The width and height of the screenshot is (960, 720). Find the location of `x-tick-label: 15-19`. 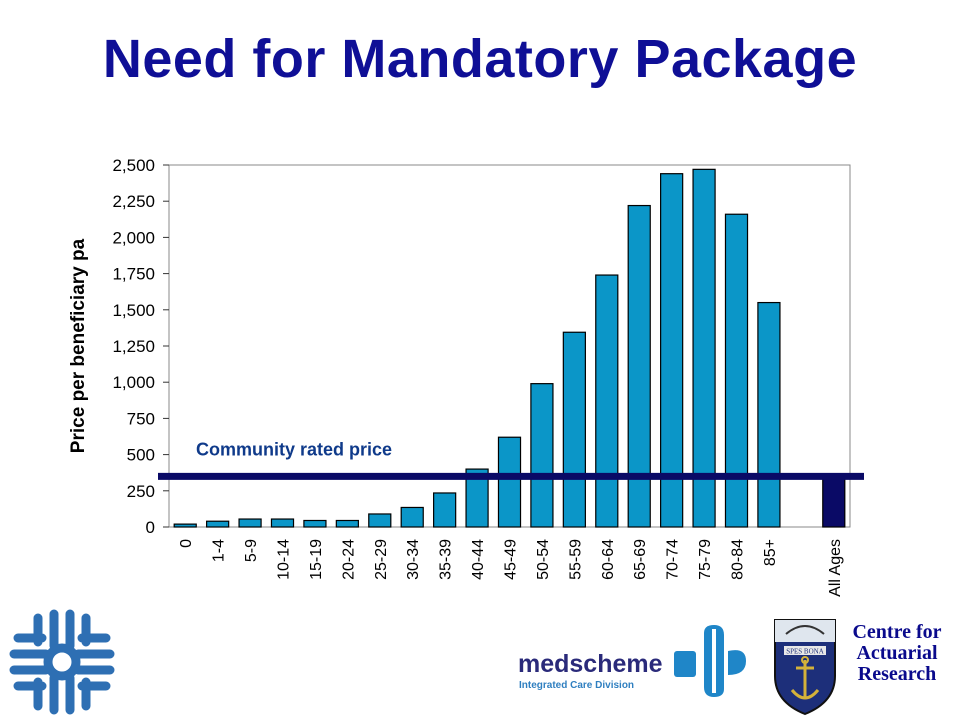

x-tick-label: 15-19 is located at coordinates (316, 559).